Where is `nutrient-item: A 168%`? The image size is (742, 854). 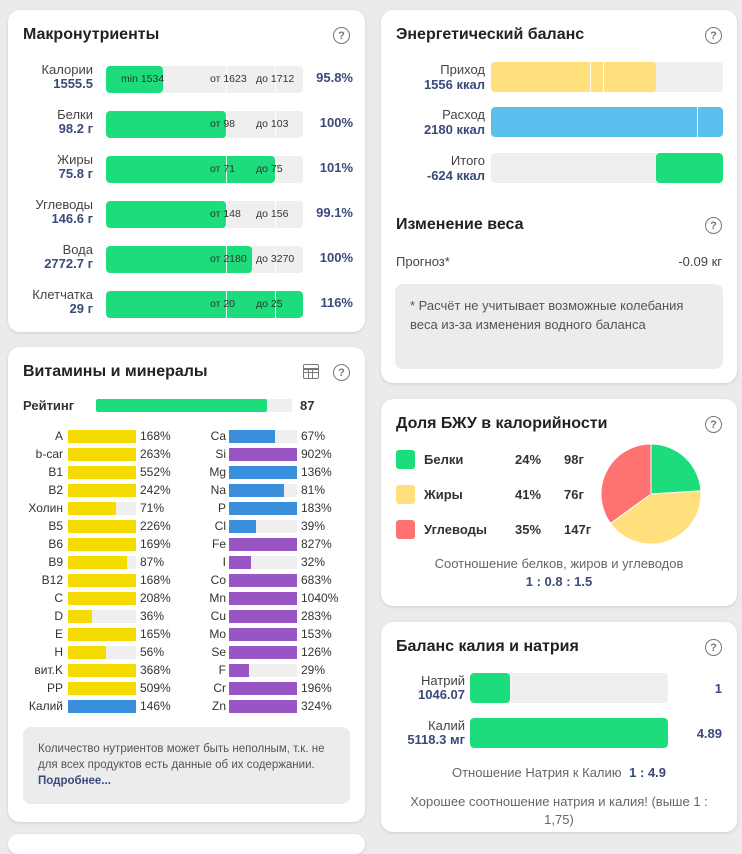 nutrient-item: A 168% is located at coordinates (103, 436).